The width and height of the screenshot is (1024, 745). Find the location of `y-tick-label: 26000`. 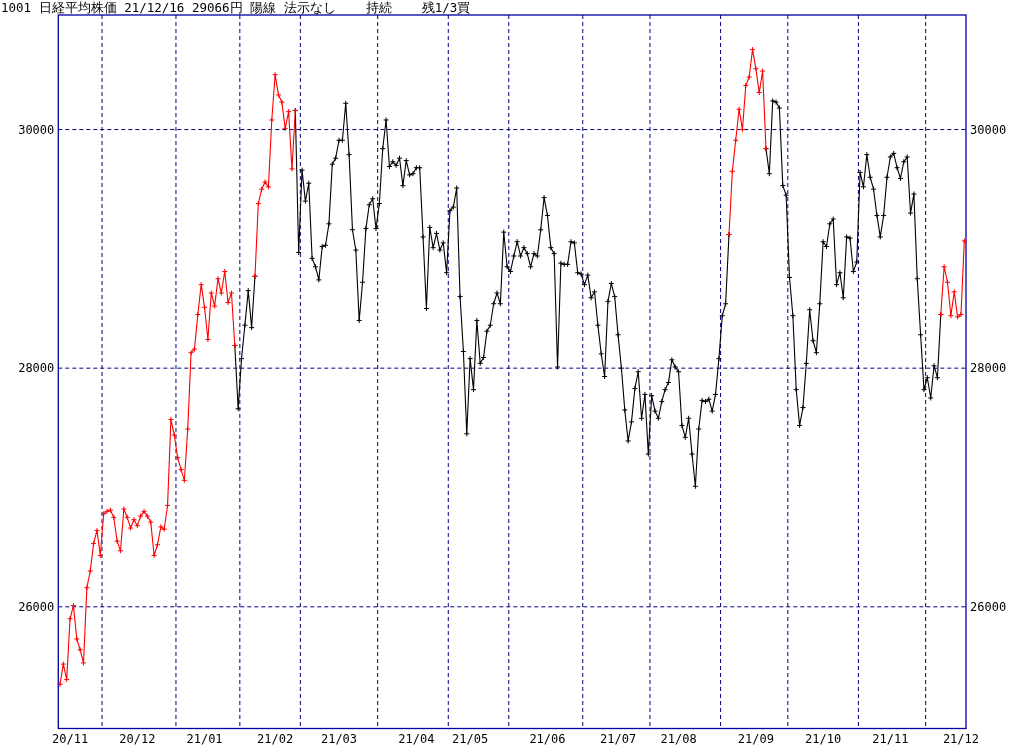

y-tick-label: 26000 is located at coordinates (36, 606).